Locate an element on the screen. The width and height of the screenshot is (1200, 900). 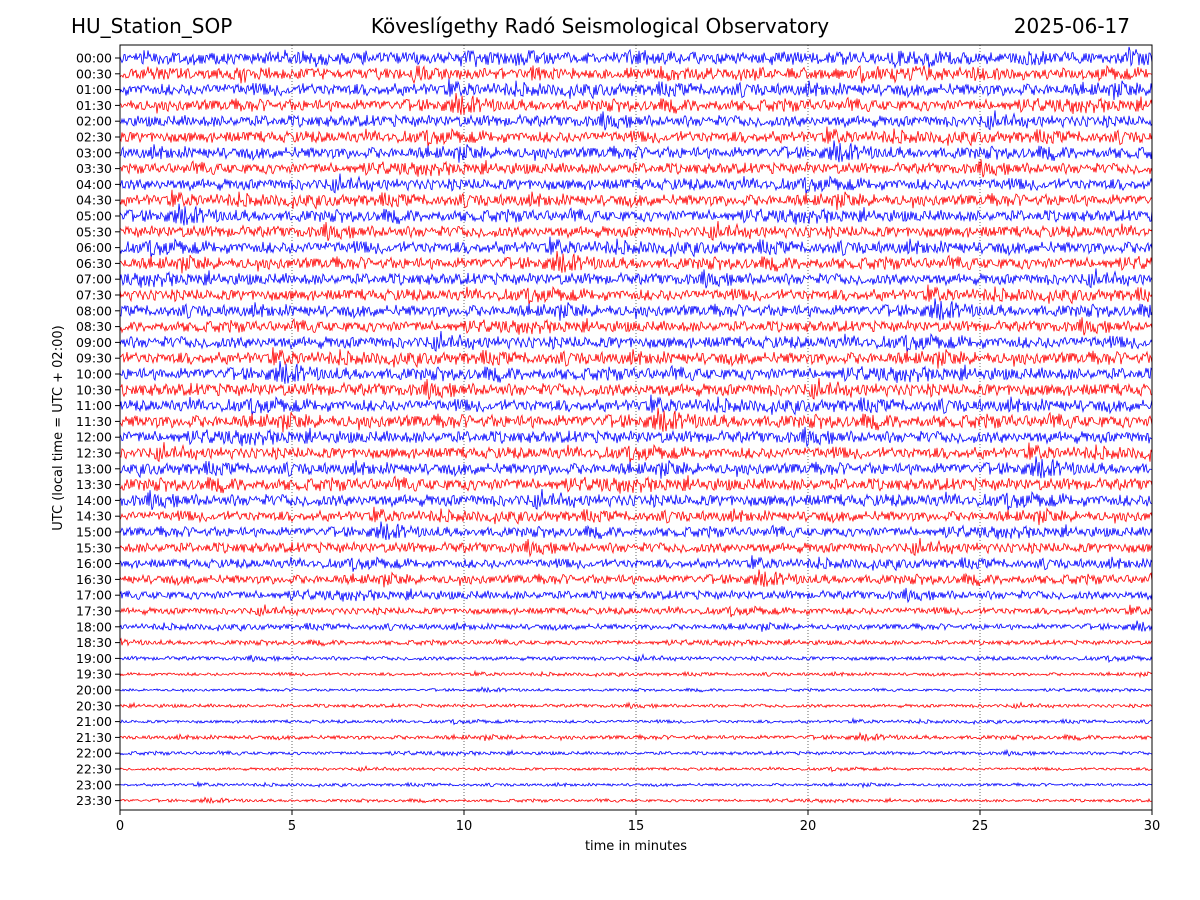
y-tick-label: 02:30 is located at coordinates (94, 137).